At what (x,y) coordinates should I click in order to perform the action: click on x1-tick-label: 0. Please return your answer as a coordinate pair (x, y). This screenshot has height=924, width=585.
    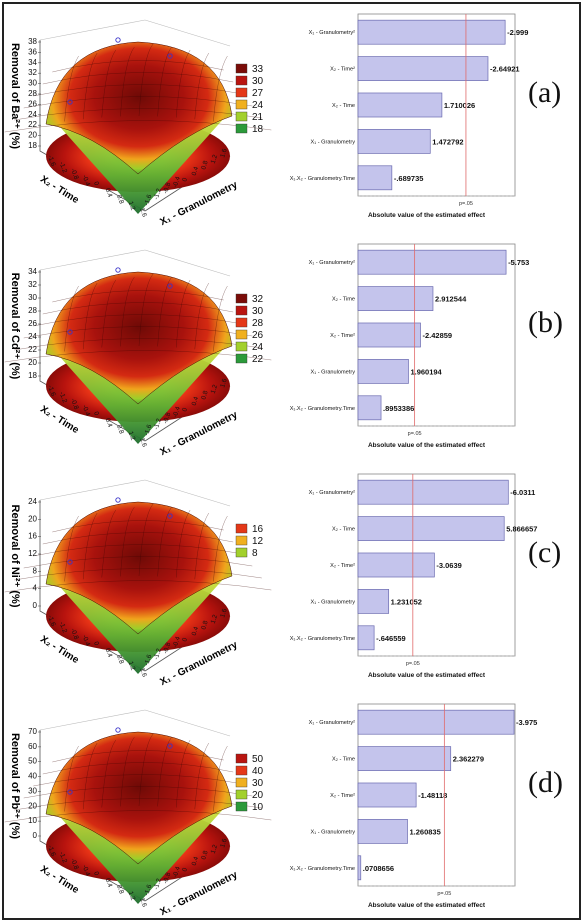
    Looking at the image, I should click on (185, 180).